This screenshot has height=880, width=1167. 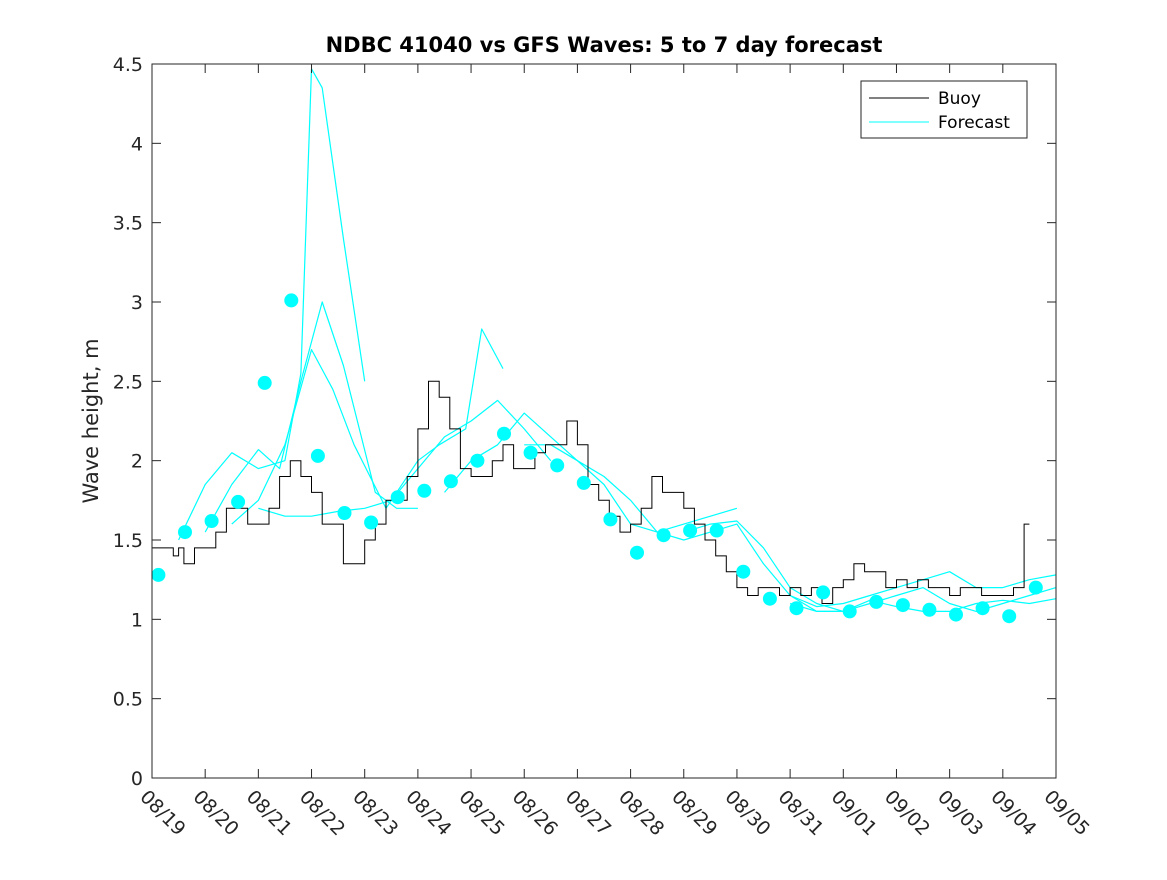 I want to click on legend: Buoy Forecast, so click(x=944, y=109).